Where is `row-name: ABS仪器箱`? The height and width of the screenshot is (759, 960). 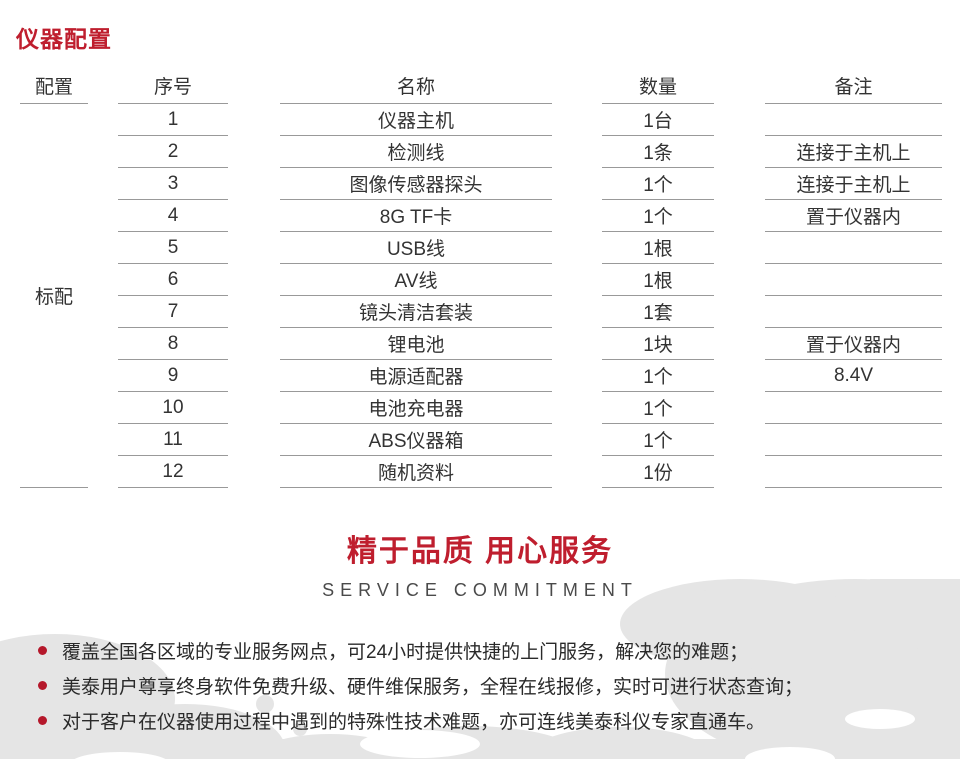 row-name: ABS仪器箱 is located at coordinates (416, 440).